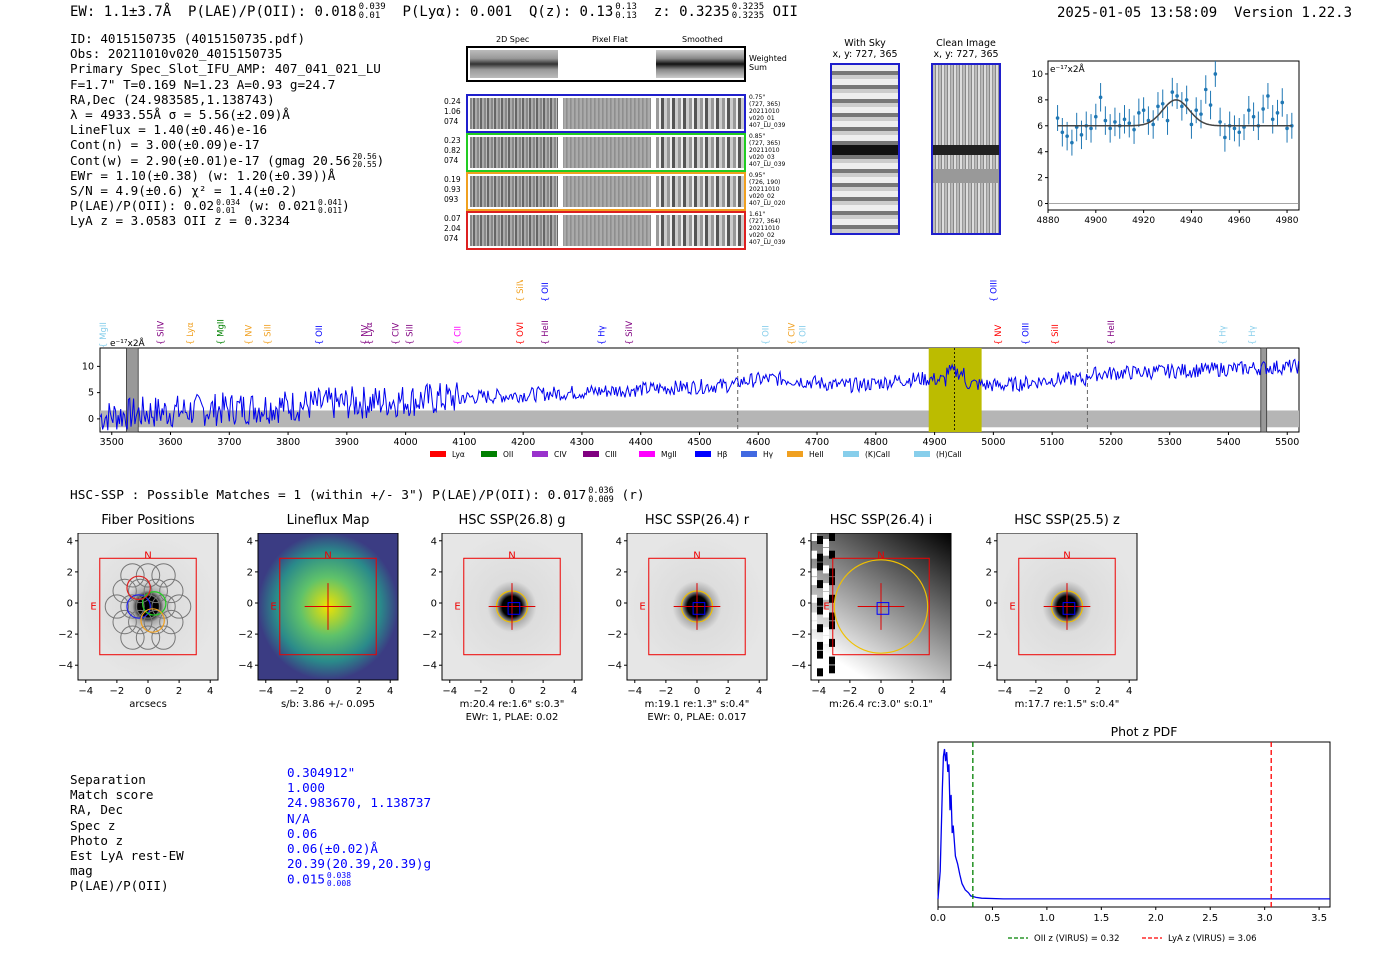 Image resolution: width=1400 pixels, height=953 pixels. I want to click on cutout-meta-line: 407_LU_039, so click(767, 242).